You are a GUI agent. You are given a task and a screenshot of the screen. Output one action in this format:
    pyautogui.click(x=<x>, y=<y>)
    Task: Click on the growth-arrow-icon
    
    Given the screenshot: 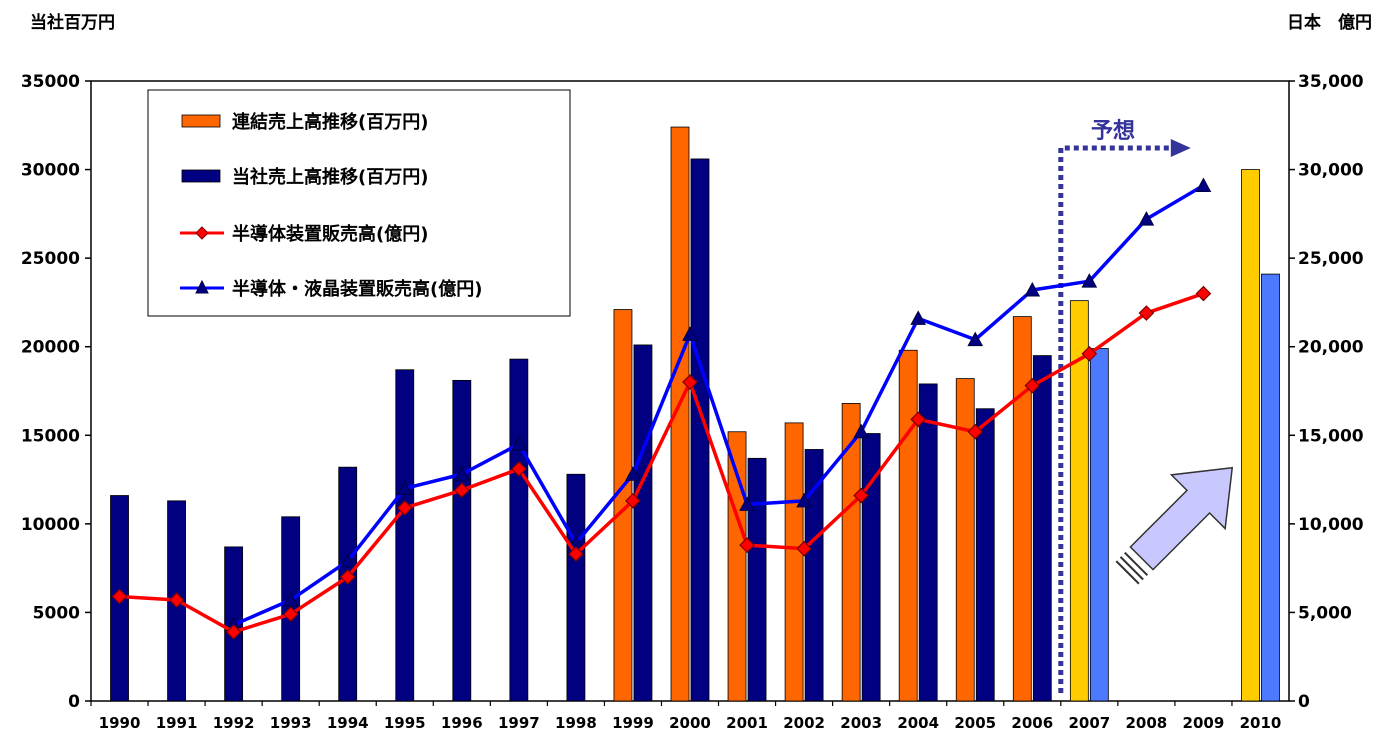 What is the action you would take?
    pyautogui.click(x=1174, y=525)
    